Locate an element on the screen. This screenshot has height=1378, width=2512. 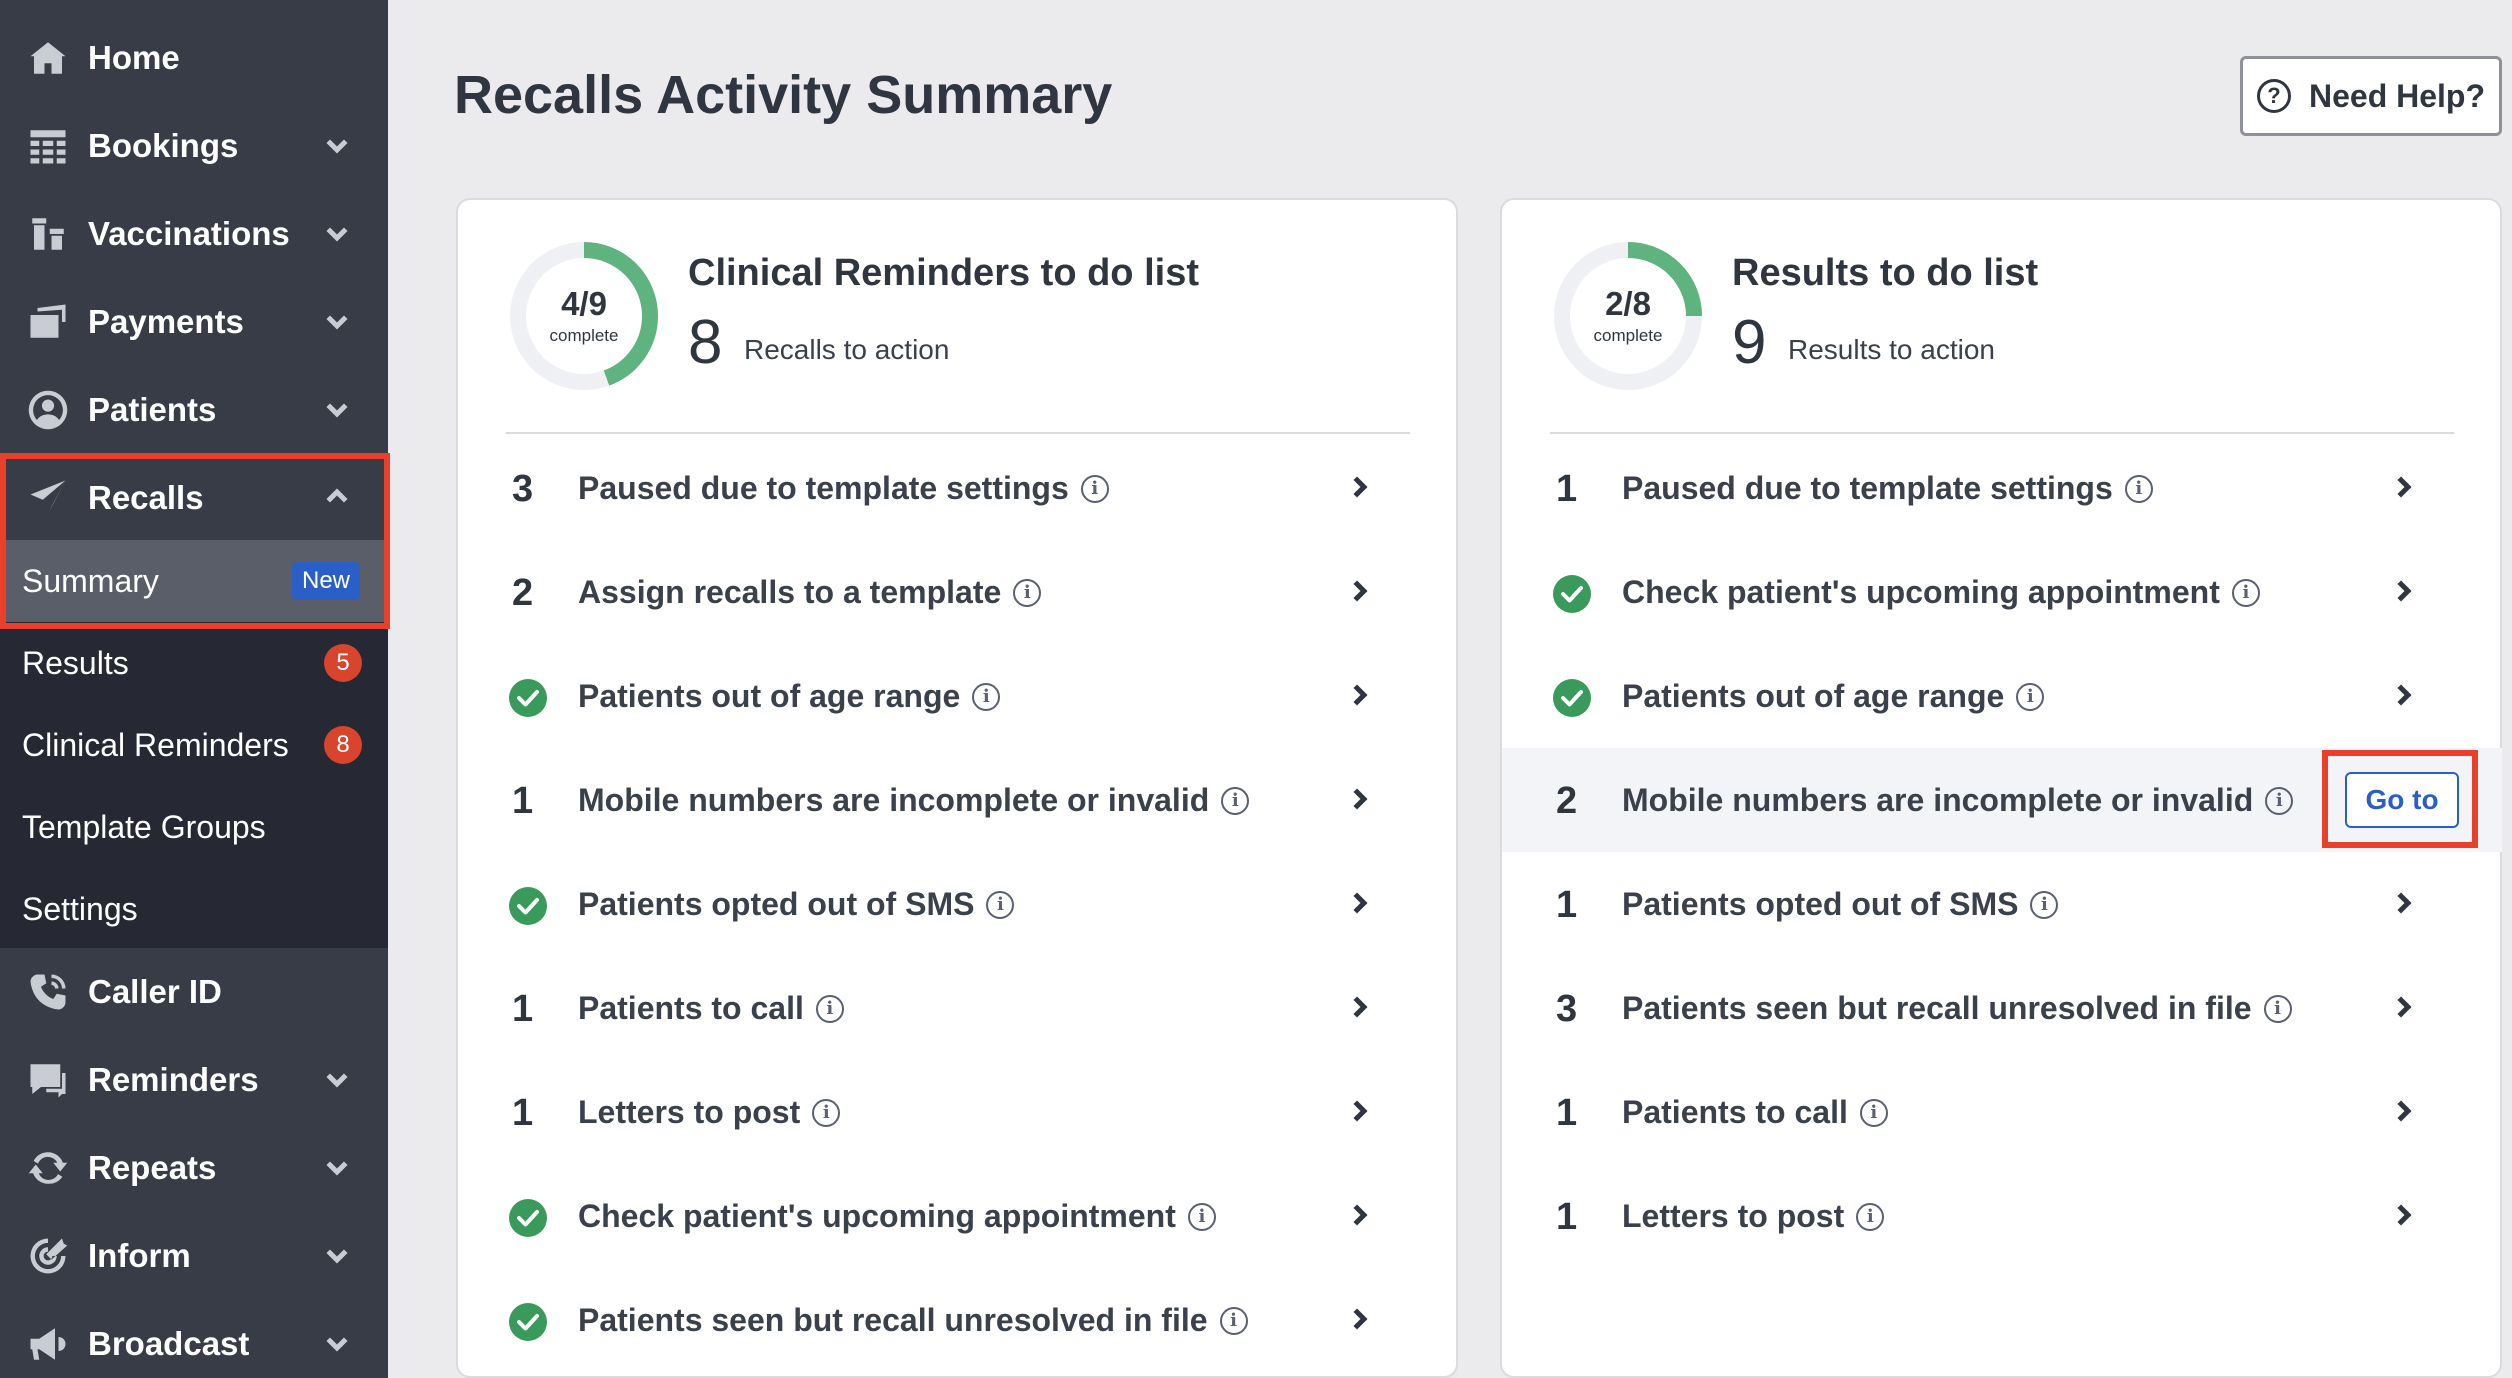
sidebar-item-bookings: Bookings is located at coordinates (194, 146).